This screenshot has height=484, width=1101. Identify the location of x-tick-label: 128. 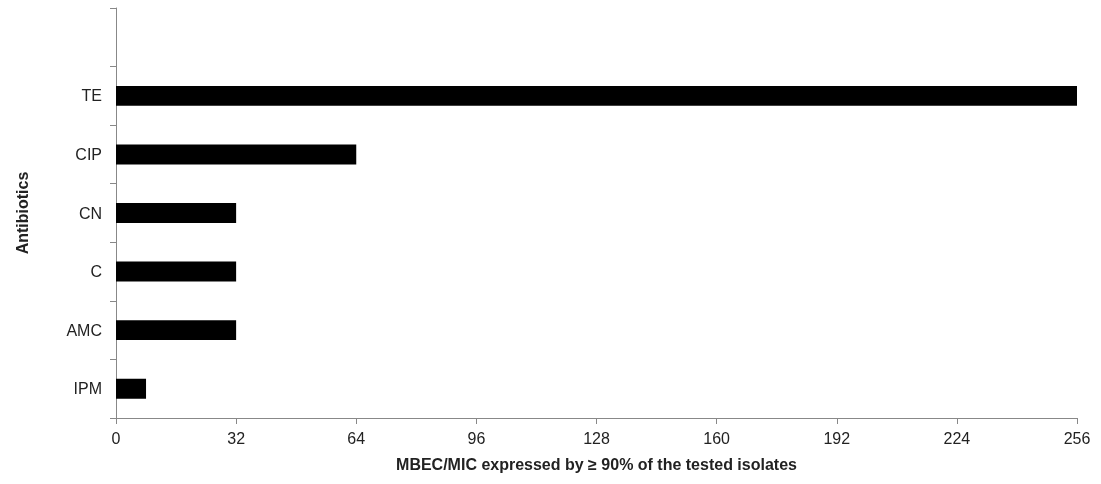
(596, 438).